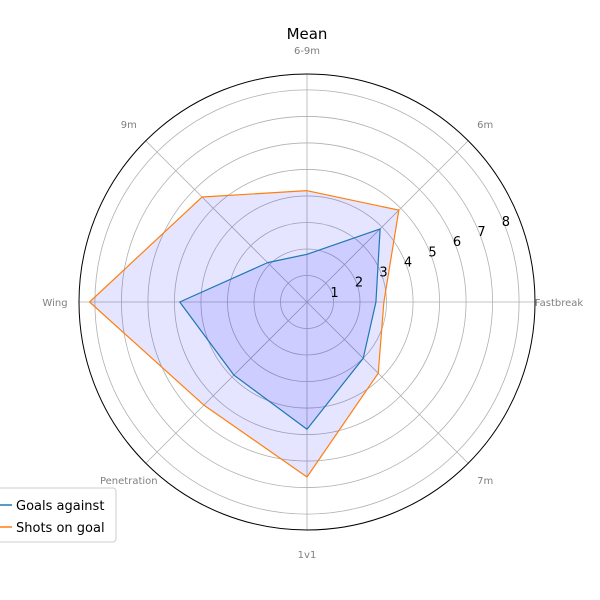 The image size is (600, 600). I want to click on series-line-goals-against, so click(280, 329).